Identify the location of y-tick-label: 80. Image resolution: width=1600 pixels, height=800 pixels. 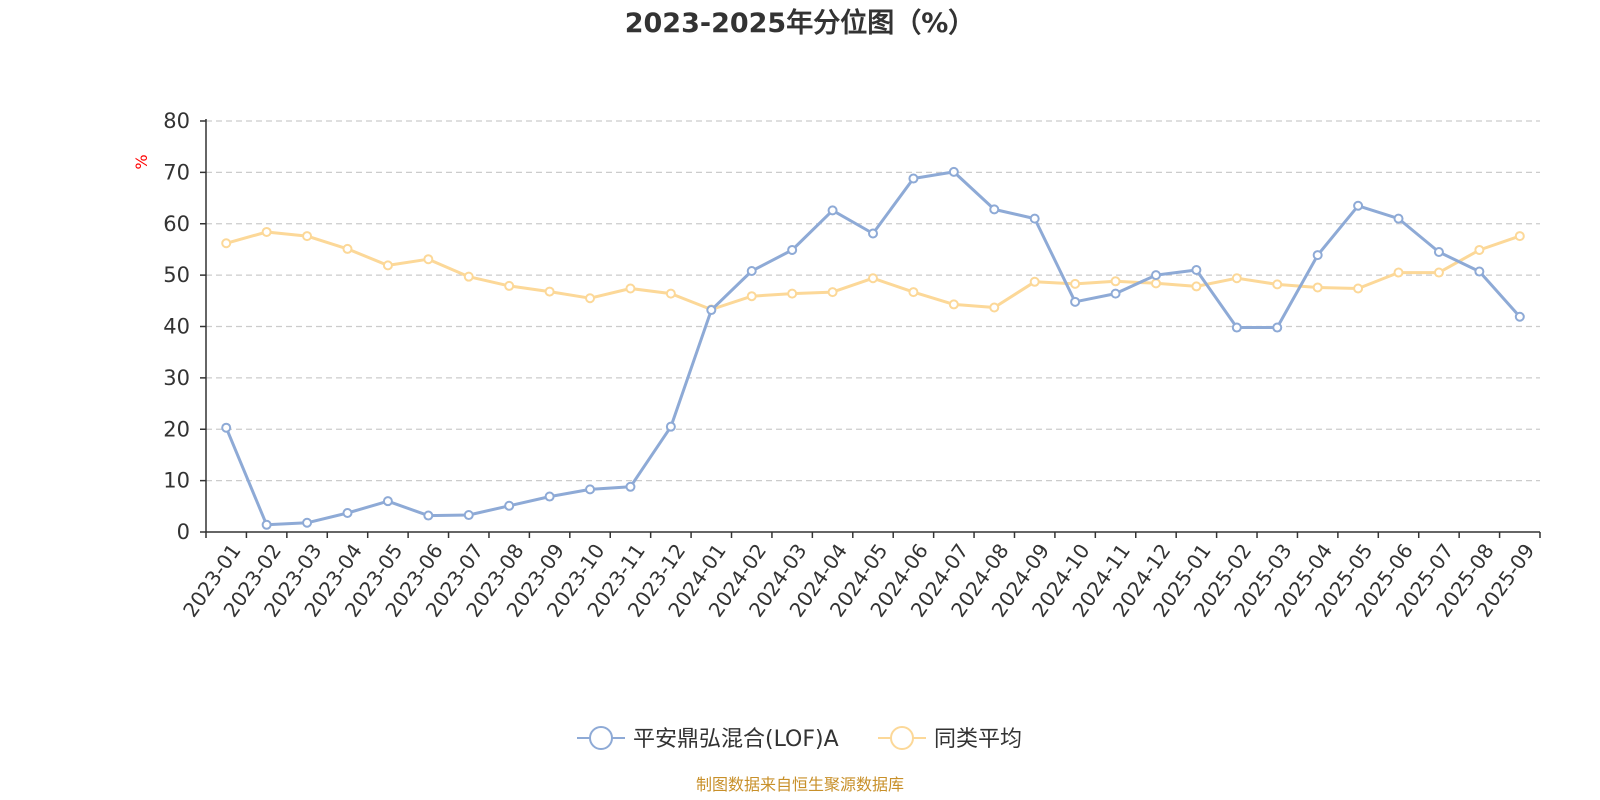
(176, 121).